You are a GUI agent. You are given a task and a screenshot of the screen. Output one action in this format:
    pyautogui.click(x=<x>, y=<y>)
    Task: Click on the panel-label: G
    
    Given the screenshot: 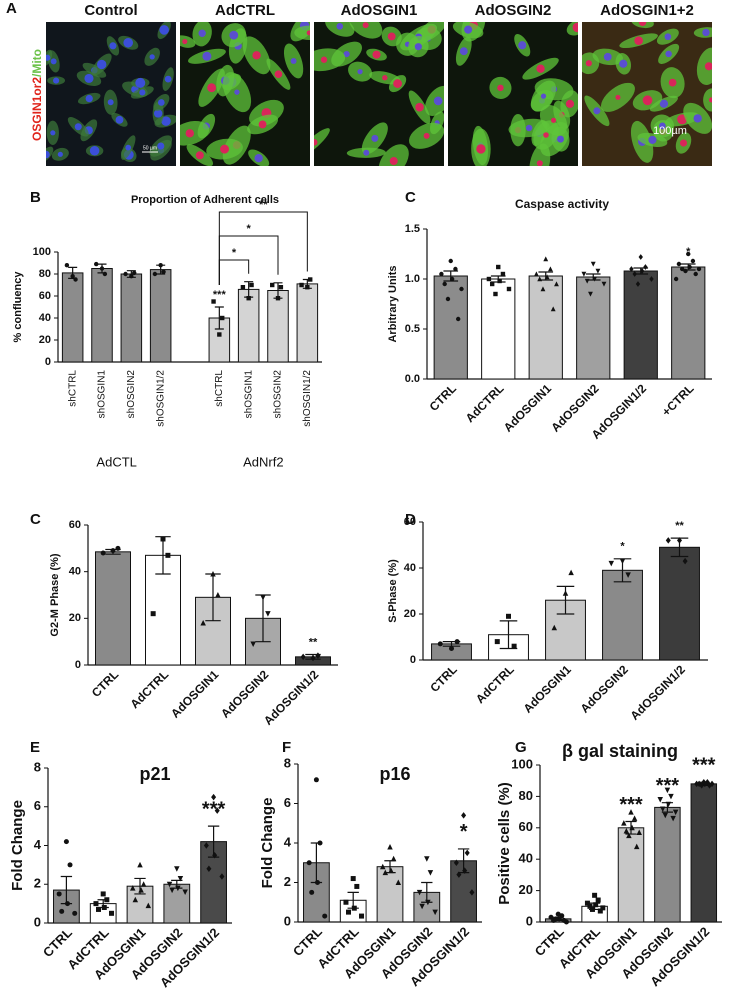 What is the action you would take?
    pyautogui.click(x=521, y=747)
    